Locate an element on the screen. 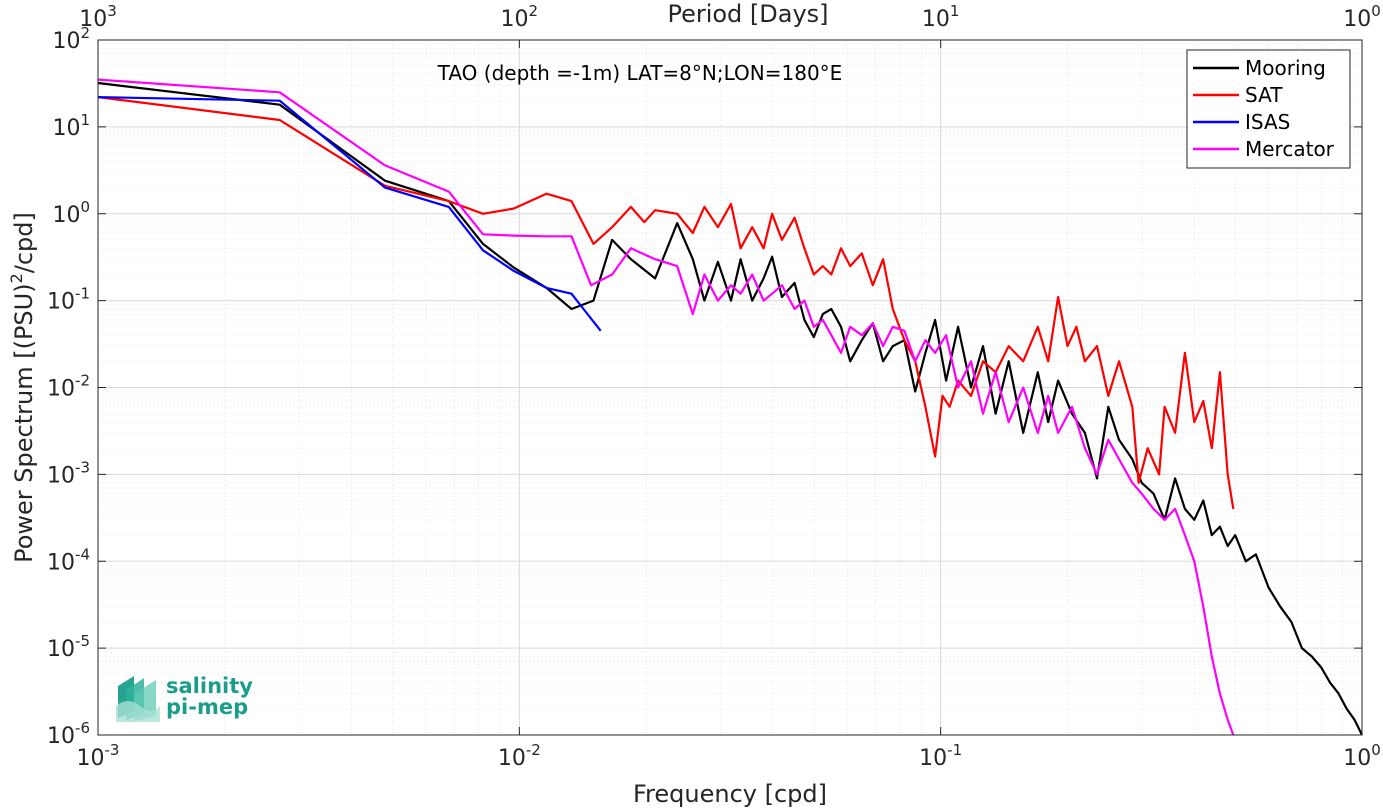  legend-label-mercator: Mercator is located at coordinates (1290, 149).